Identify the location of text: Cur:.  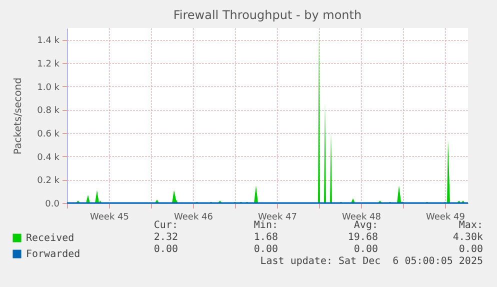
(166, 225).